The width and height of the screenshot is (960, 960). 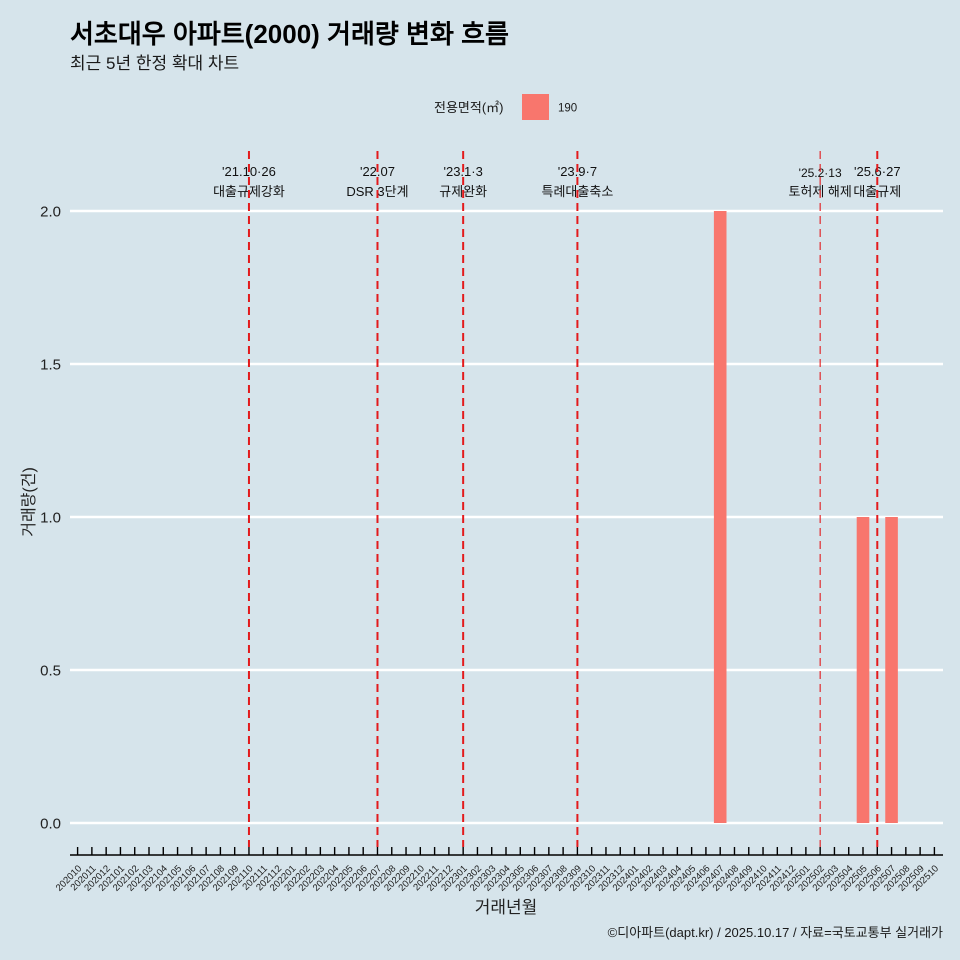 I want to click on x-axis-title: 거래년월, so click(x=506, y=907).